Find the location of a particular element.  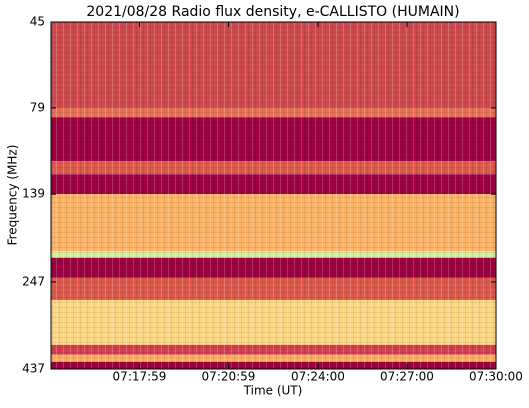

x-tick-label: 07:17:59 is located at coordinates (140, 377).